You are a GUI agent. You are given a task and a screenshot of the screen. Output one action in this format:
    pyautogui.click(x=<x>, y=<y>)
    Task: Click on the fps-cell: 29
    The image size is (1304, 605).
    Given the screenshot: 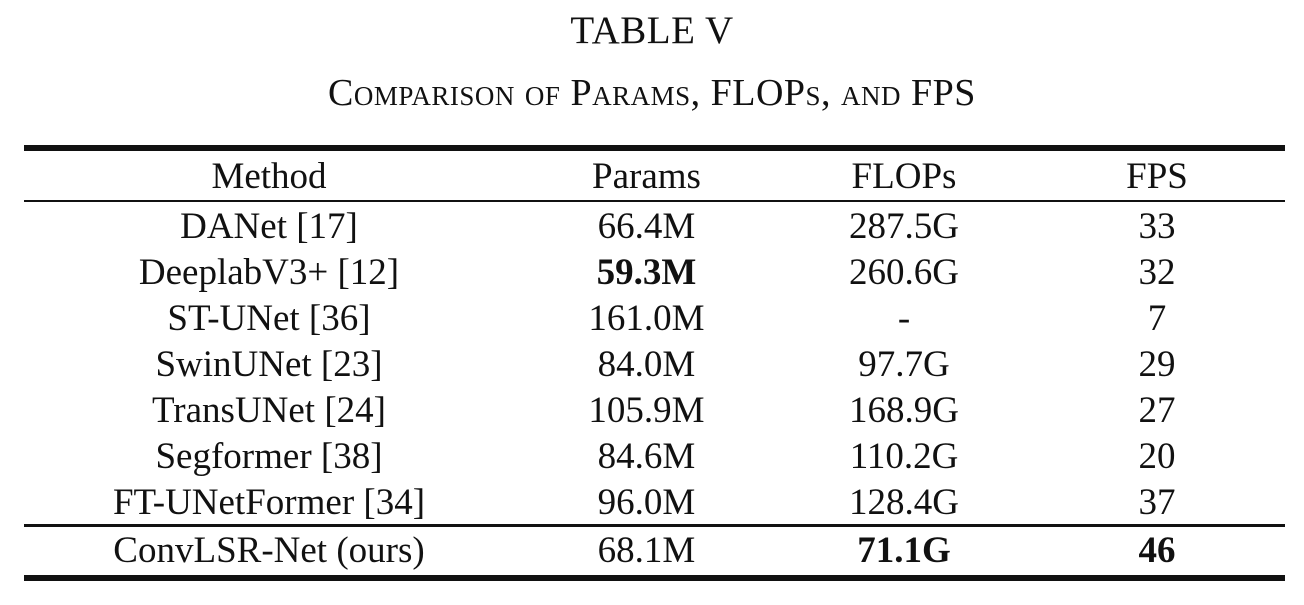 What is the action you would take?
    pyautogui.click(x=1157, y=364)
    